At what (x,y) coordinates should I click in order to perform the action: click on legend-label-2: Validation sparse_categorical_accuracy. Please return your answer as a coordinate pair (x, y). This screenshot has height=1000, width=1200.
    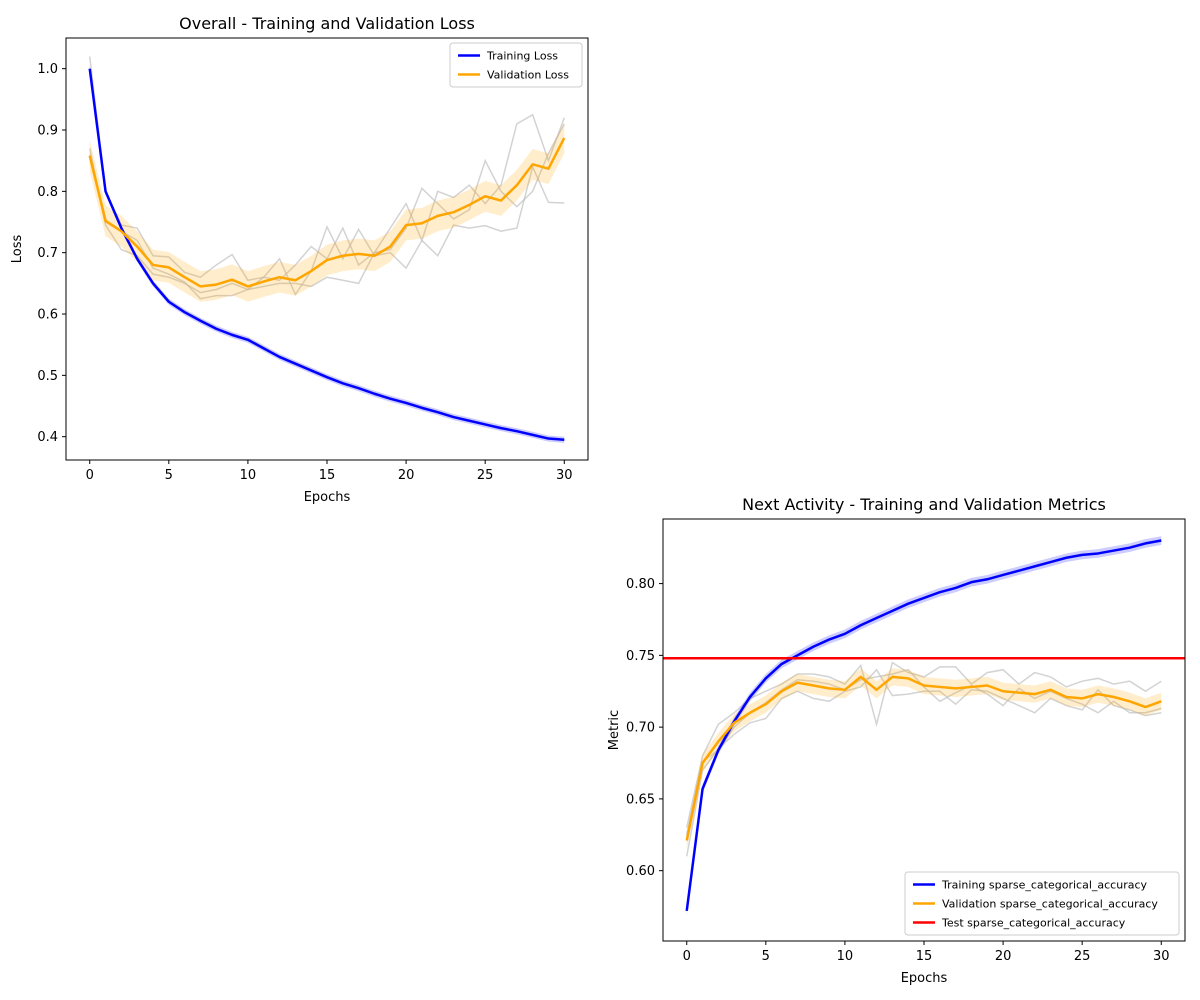
    Looking at the image, I should click on (1050, 904).